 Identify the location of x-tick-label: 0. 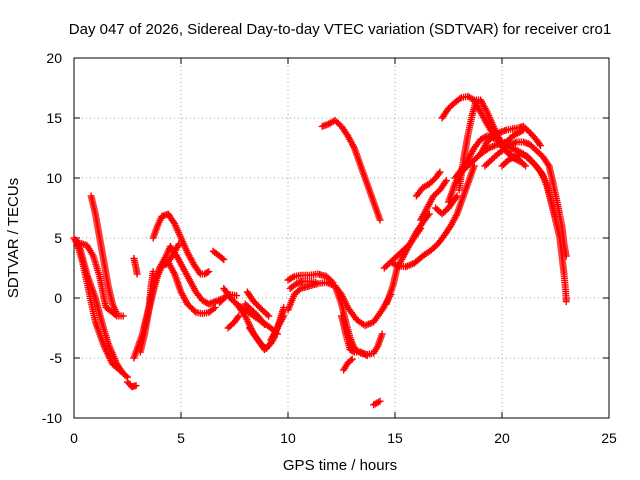
(74, 438).